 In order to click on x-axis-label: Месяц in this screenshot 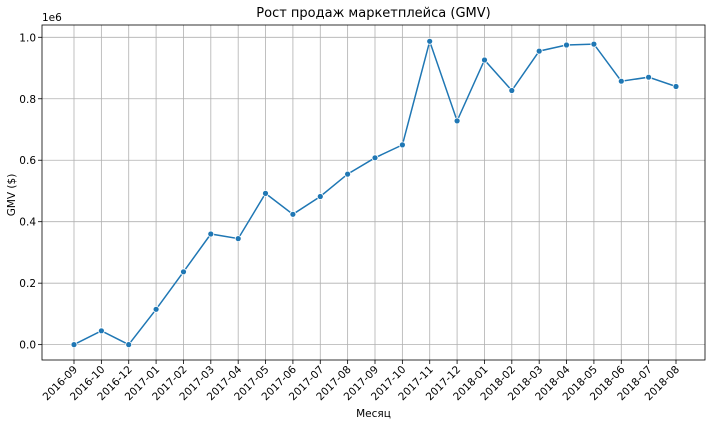, I will do `click(373, 414)`.